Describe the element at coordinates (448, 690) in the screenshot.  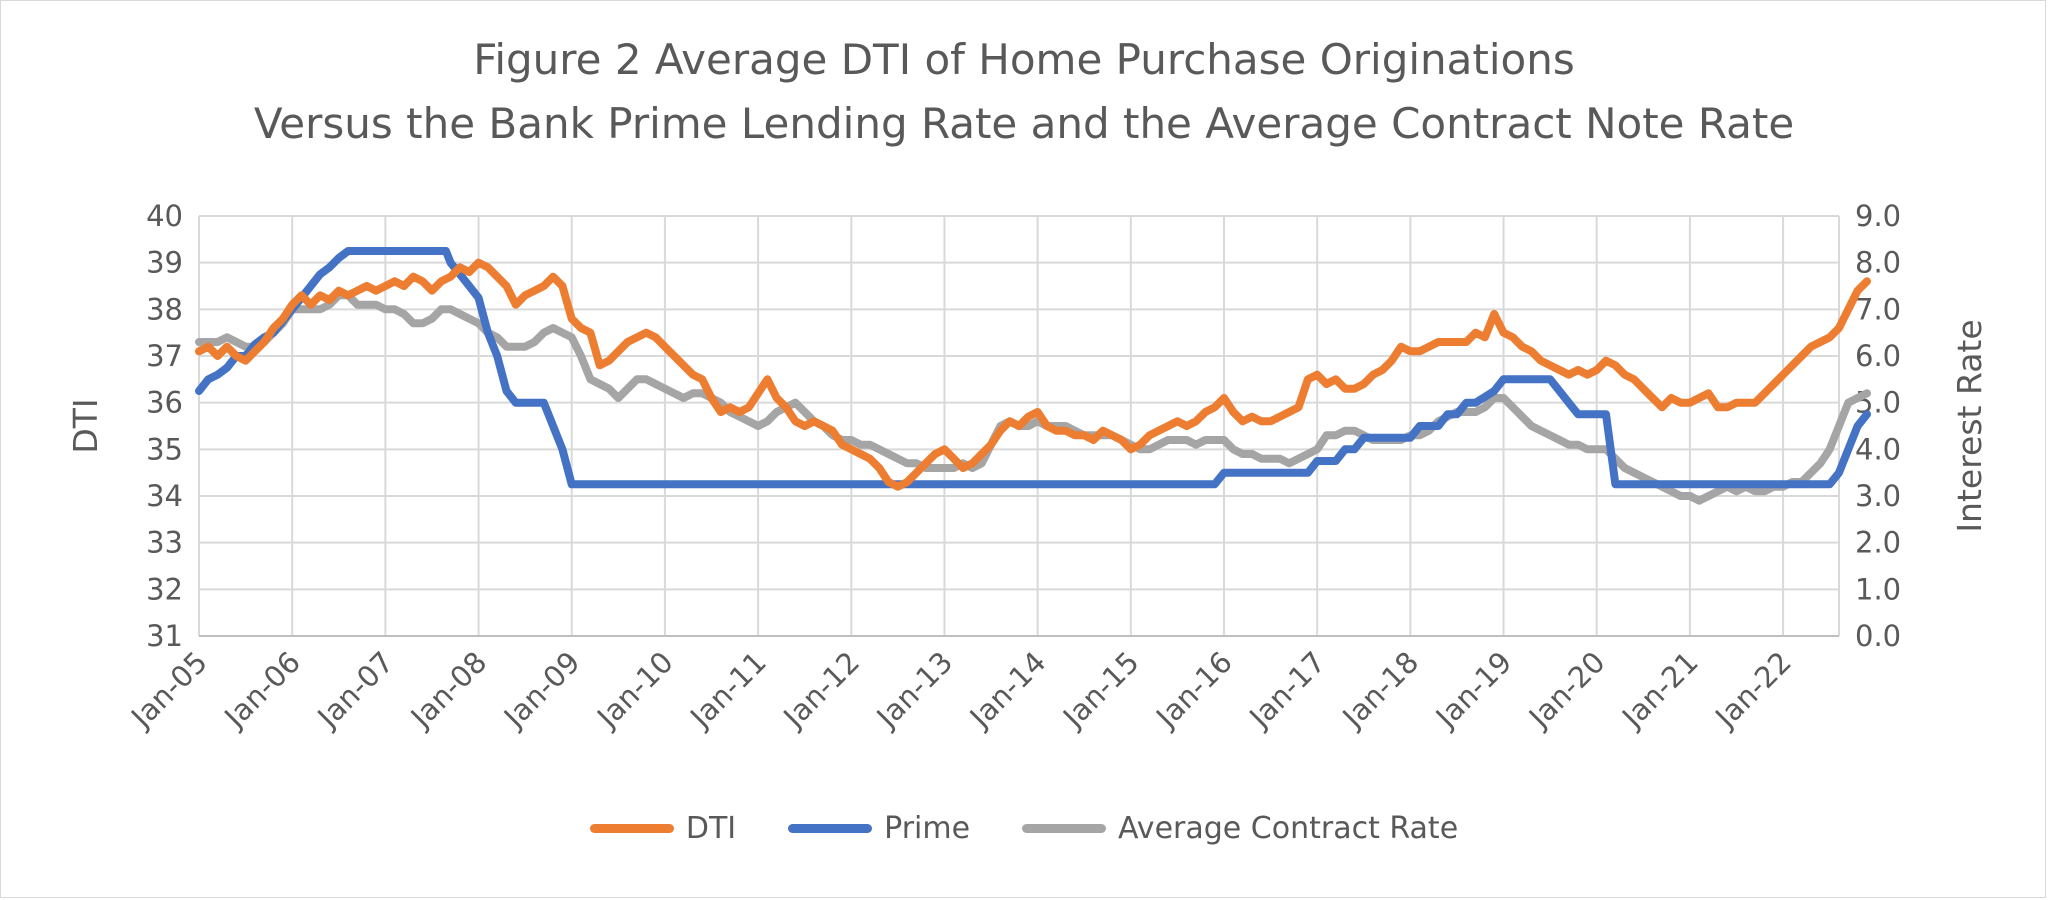
I see `x-tick-label: Jan-08` at that location.